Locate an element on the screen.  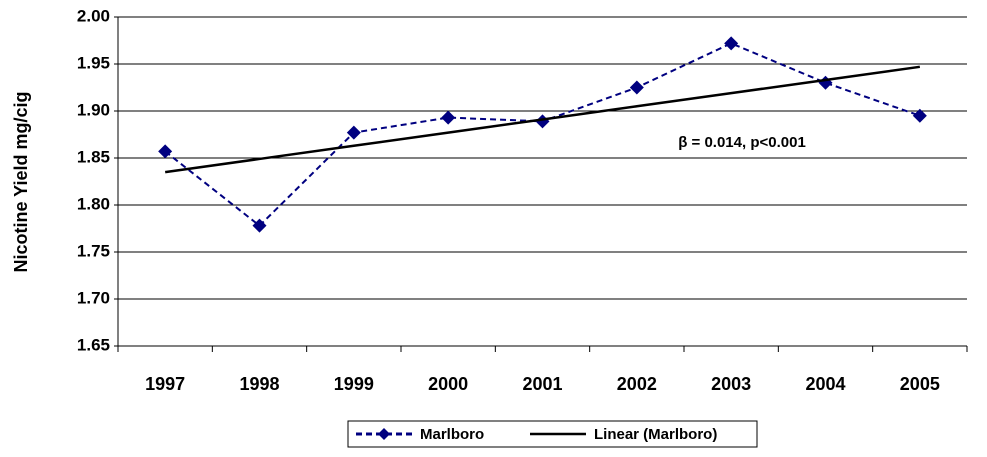
x-tick-label: 1998 is located at coordinates (259, 384).